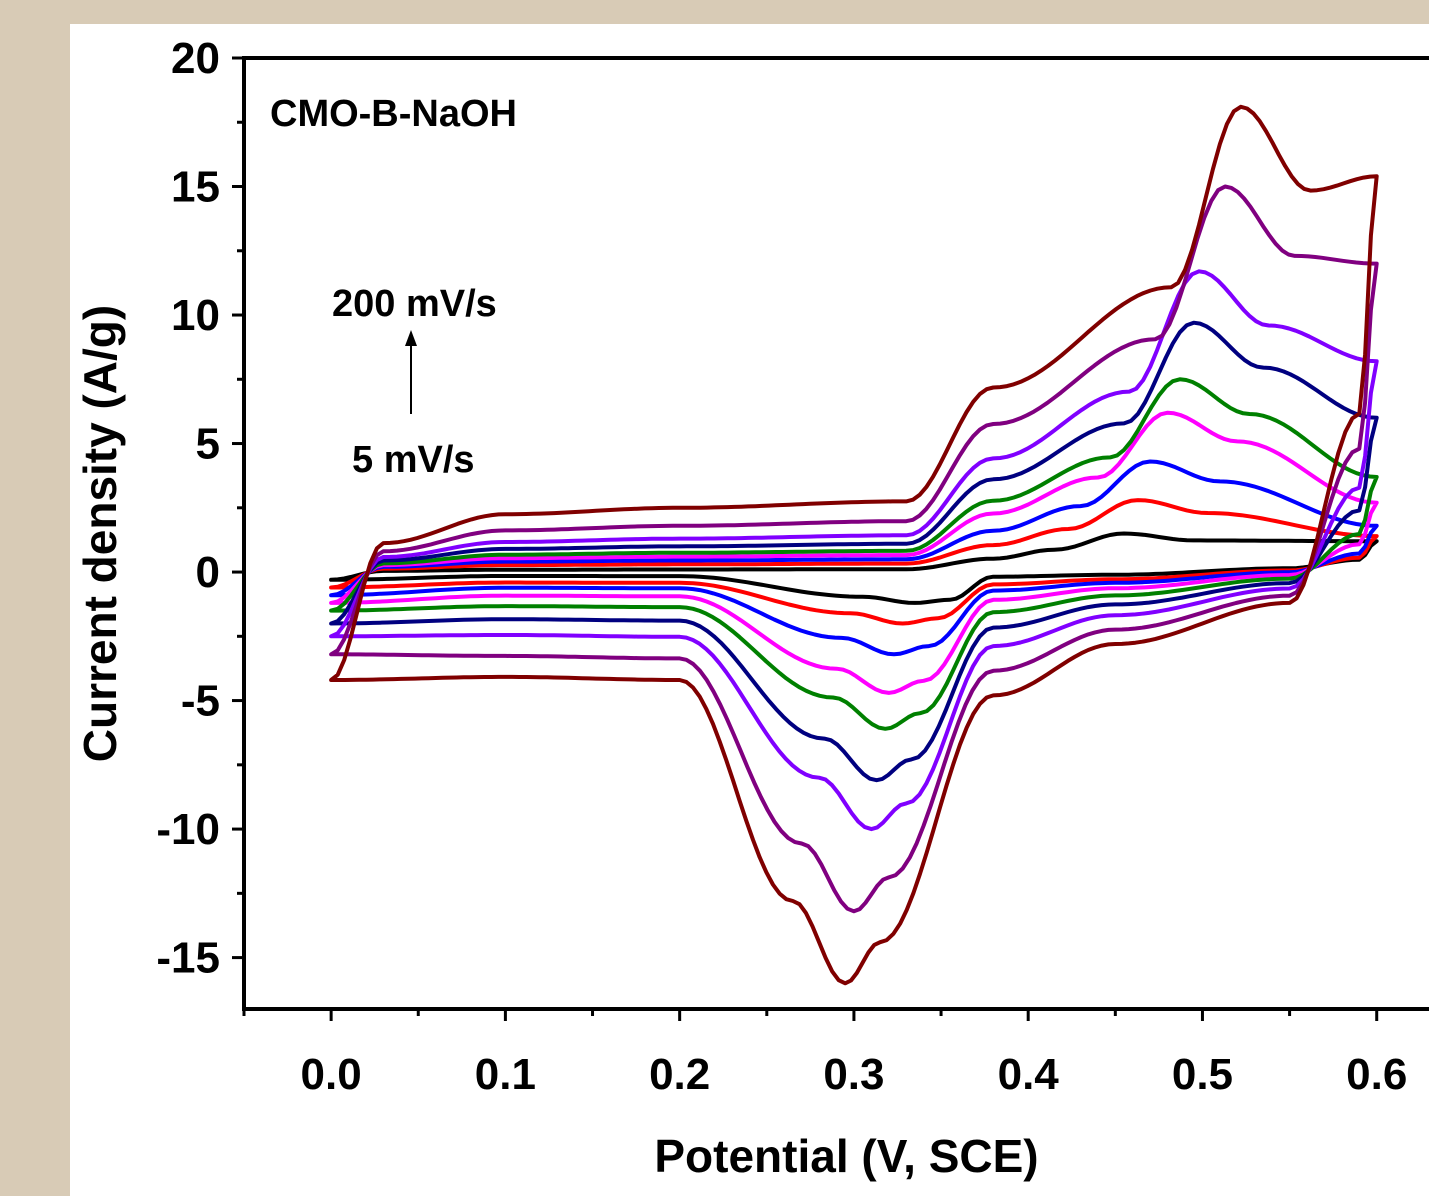  Describe the element at coordinates (195, 187) in the screenshot. I see `y-tick-label: 15` at that location.